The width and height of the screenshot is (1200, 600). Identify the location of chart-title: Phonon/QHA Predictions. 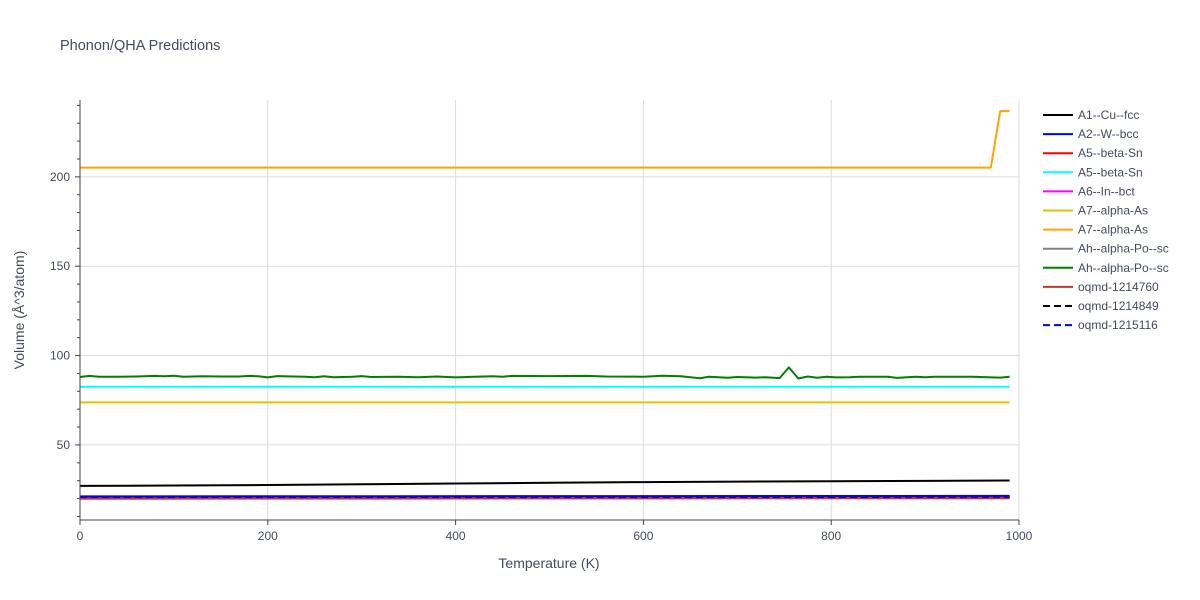
(140, 46).